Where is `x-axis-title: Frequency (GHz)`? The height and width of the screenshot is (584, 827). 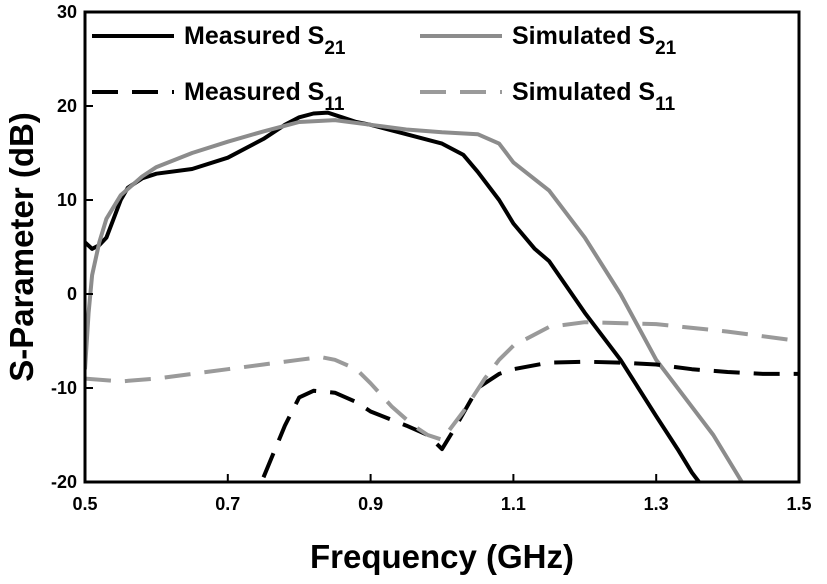 x-axis-title: Frequency (GHz) is located at coordinates (442, 556).